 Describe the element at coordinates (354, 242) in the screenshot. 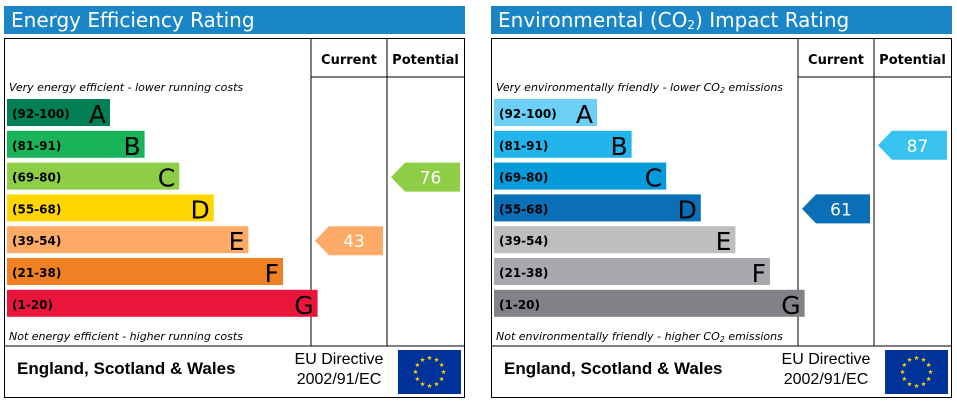

I see `current-rating-arrow-value: 43` at that location.